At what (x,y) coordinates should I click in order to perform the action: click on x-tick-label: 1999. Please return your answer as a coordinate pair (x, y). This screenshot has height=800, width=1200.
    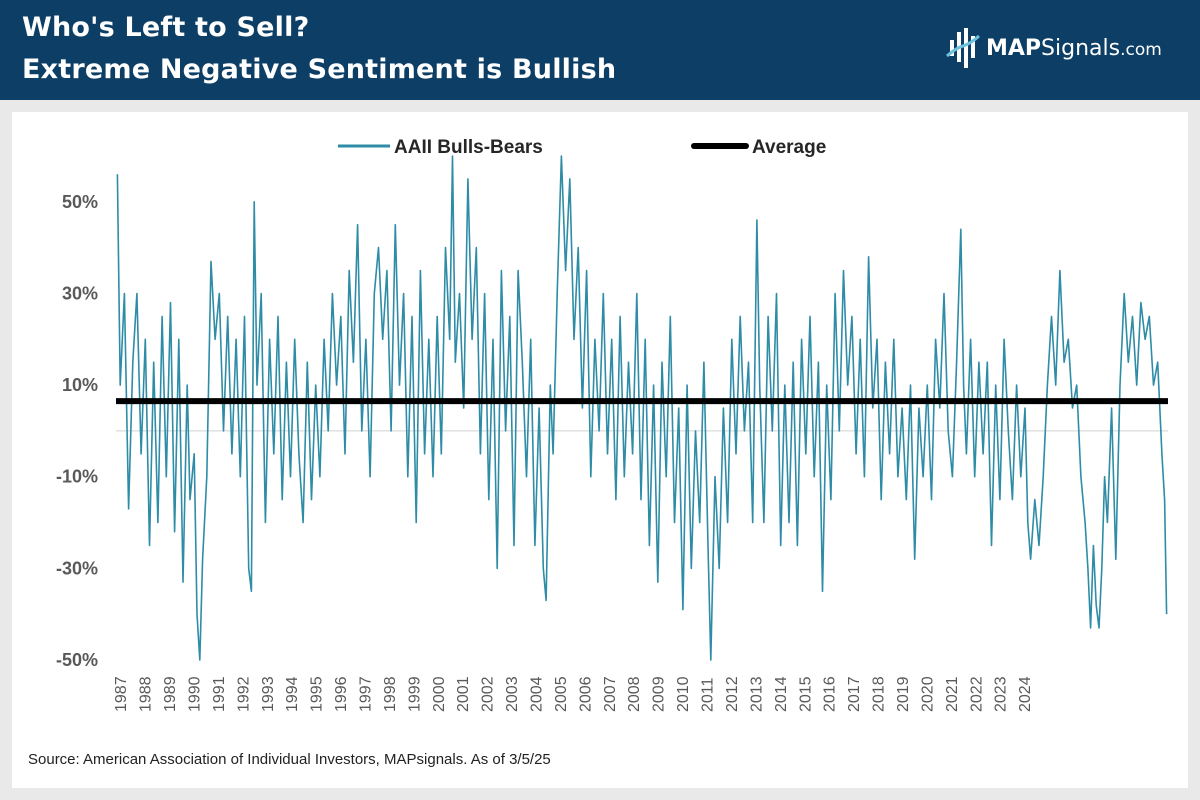
    Looking at the image, I should click on (414, 694).